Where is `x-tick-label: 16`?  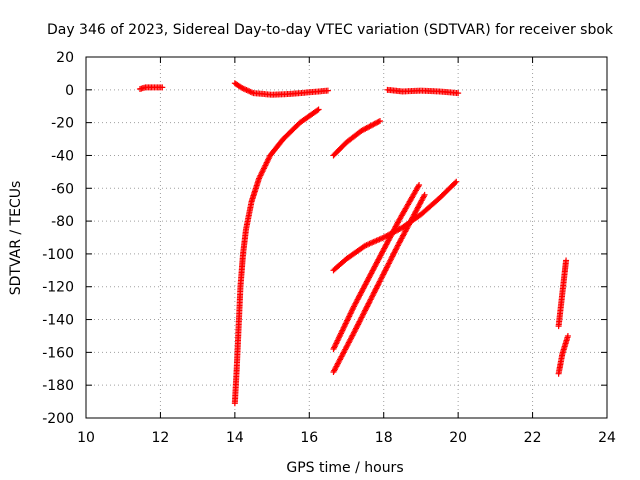
x-tick-label: 16 is located at coordinates (309, 438).